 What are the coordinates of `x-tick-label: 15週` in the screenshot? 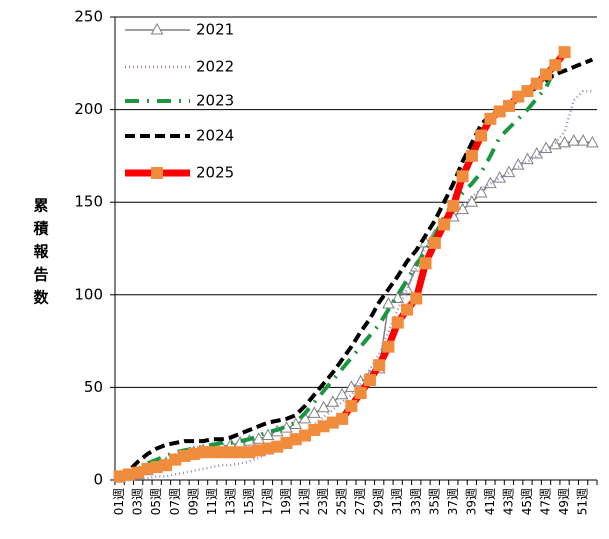 It's located at (249, 501).